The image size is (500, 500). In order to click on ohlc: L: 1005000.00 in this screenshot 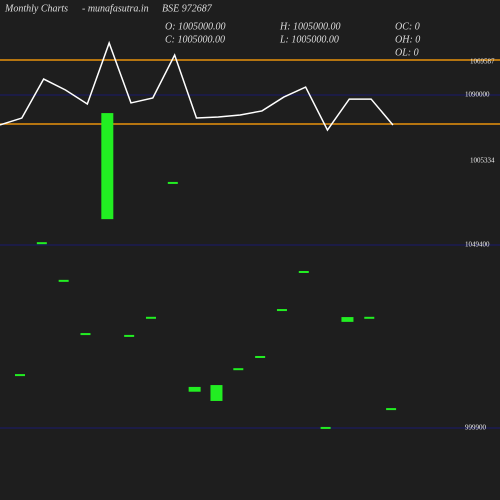, I will do `click(309, 39)`.